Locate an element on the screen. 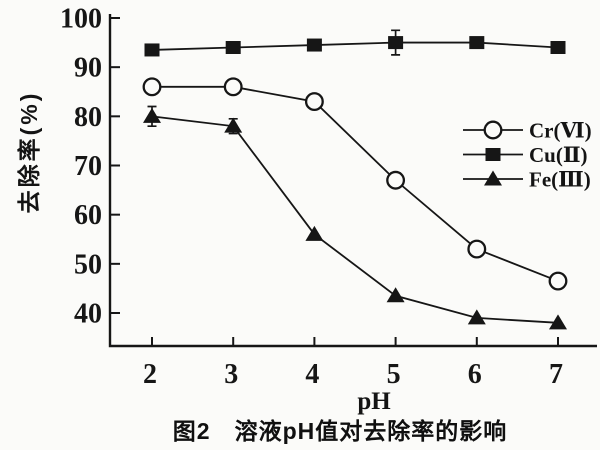  figure-caption: 图2 溶液pH值对去除率的影响 is located at coordinates (340, 431).